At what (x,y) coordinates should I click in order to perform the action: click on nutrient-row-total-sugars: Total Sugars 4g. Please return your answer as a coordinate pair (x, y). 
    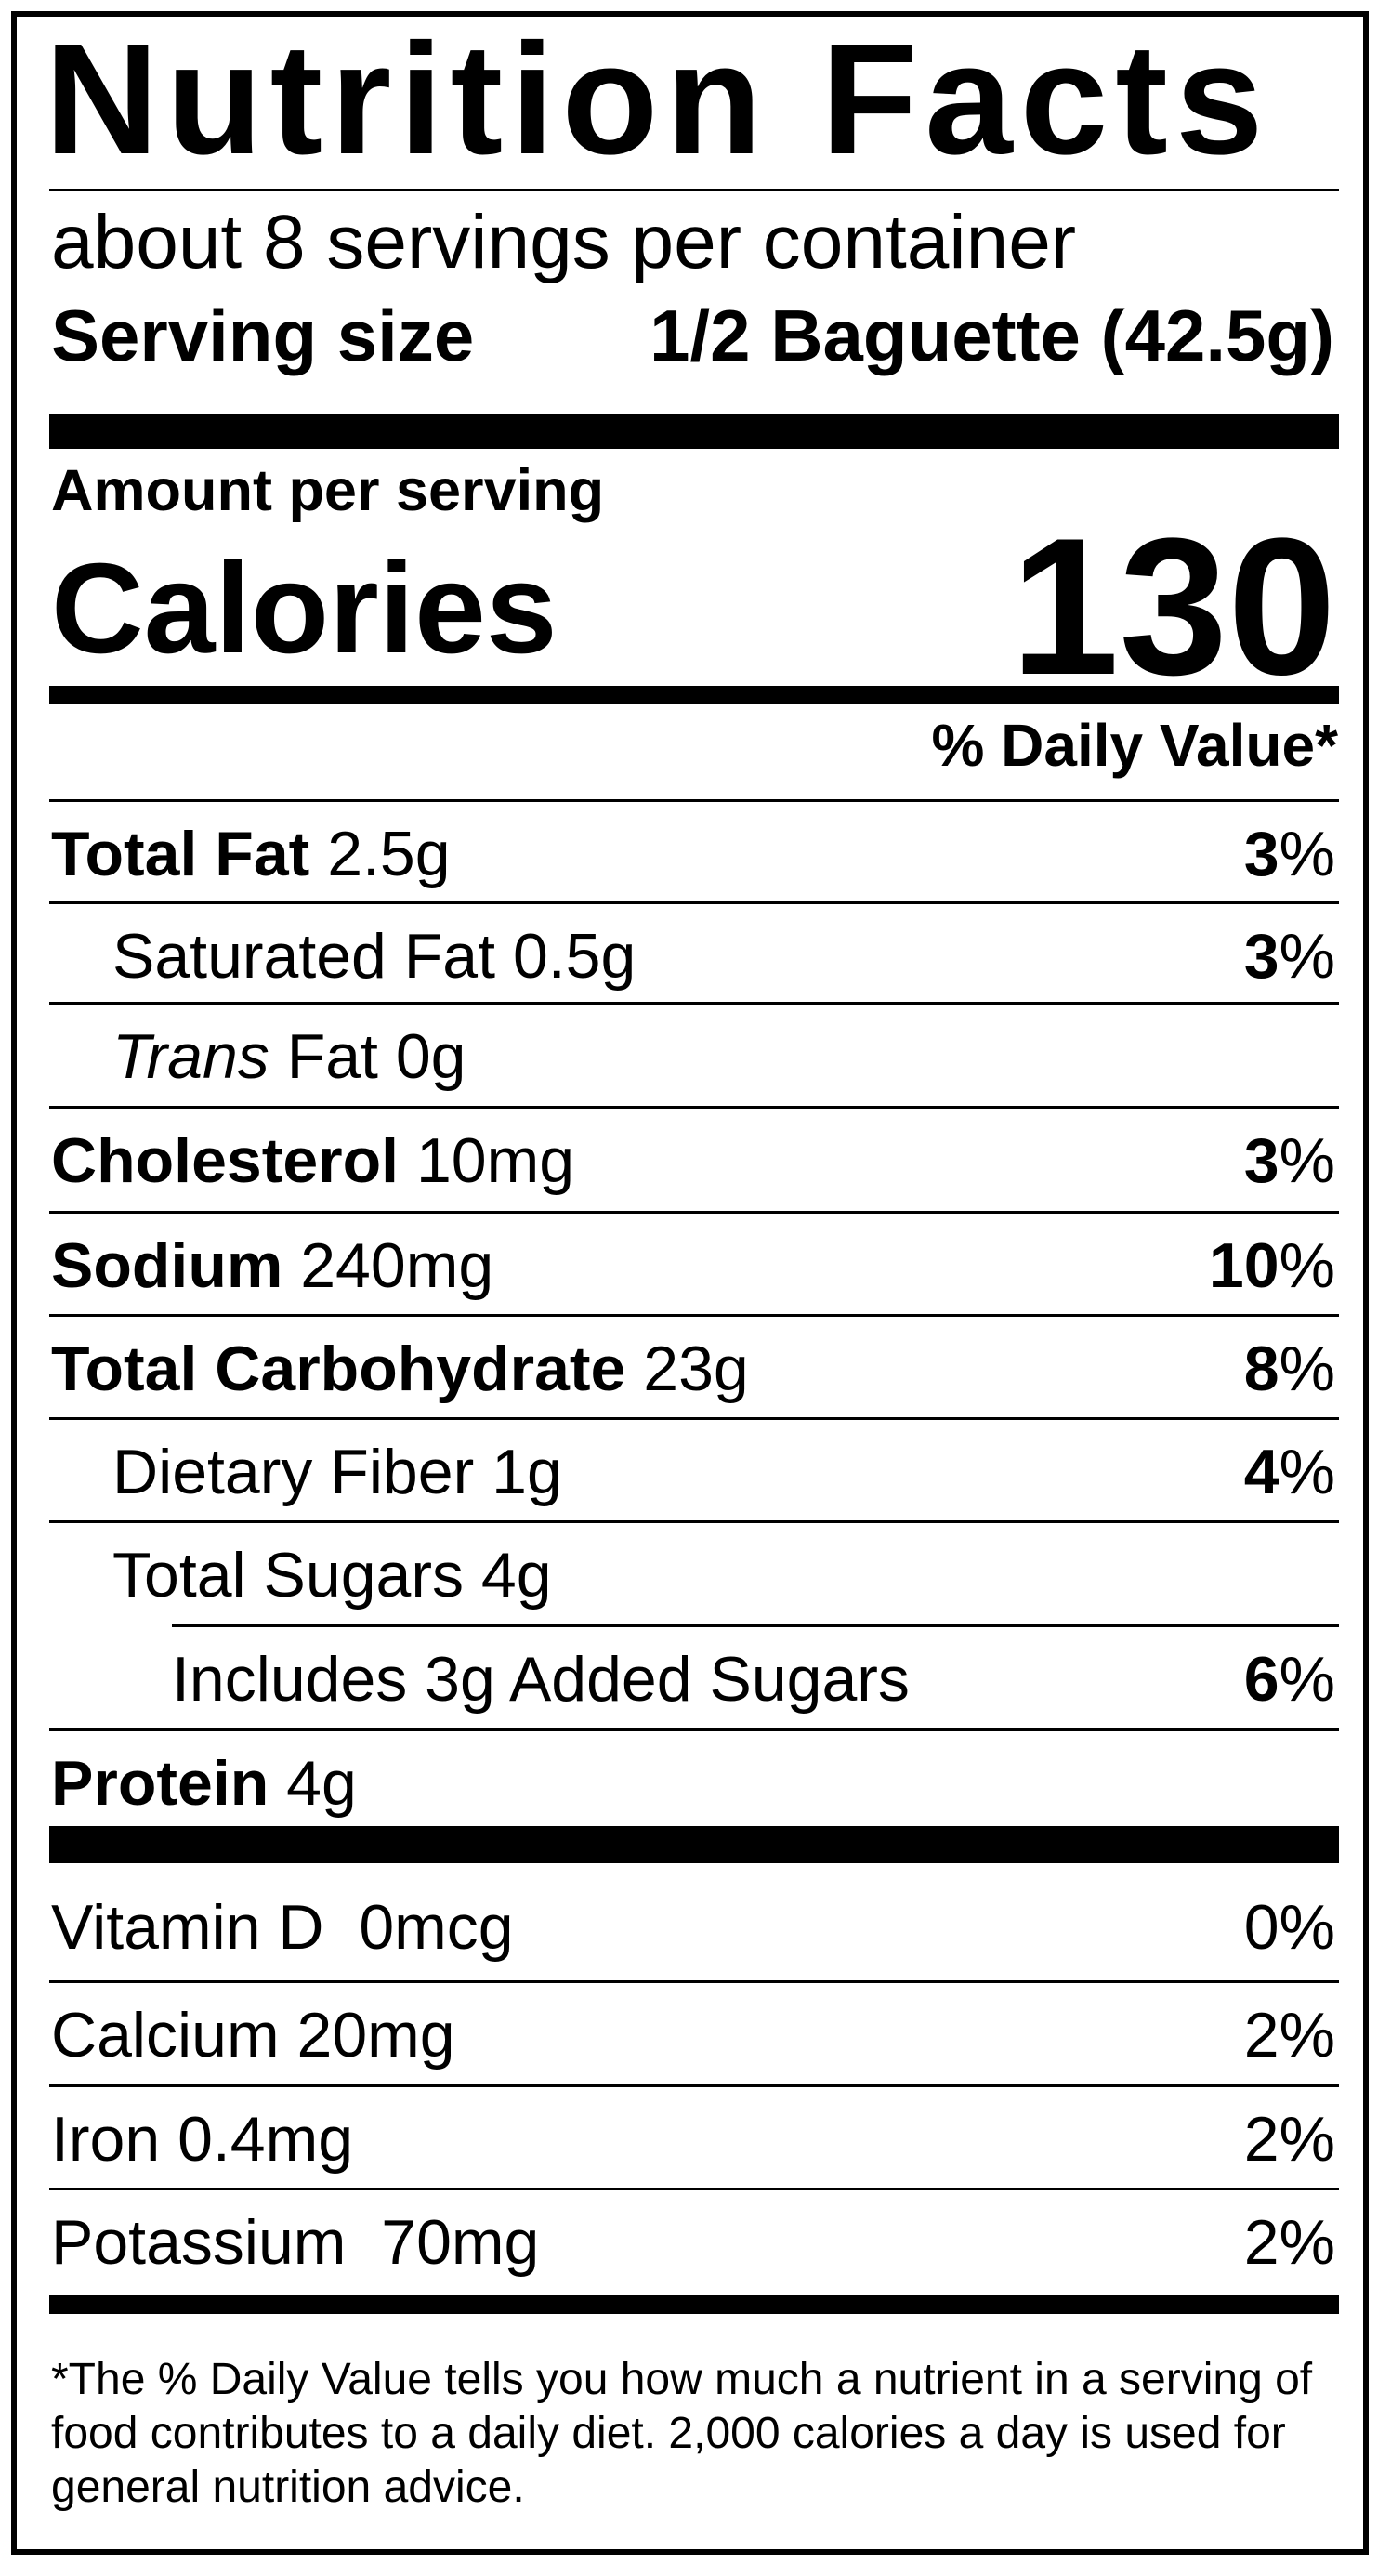
    Looking at the image, I should click on (694, 1574).